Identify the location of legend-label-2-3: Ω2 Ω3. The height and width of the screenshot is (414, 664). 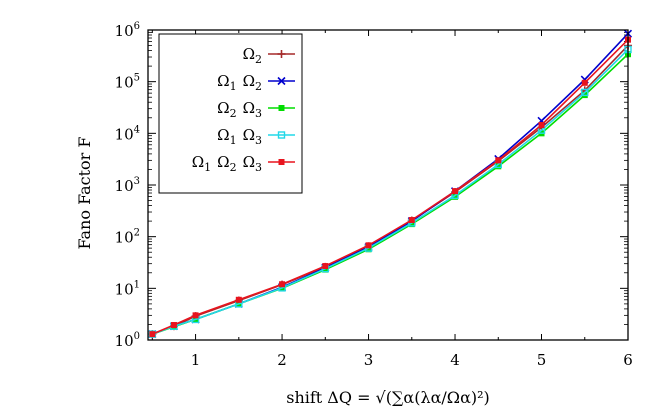
(239, 109).